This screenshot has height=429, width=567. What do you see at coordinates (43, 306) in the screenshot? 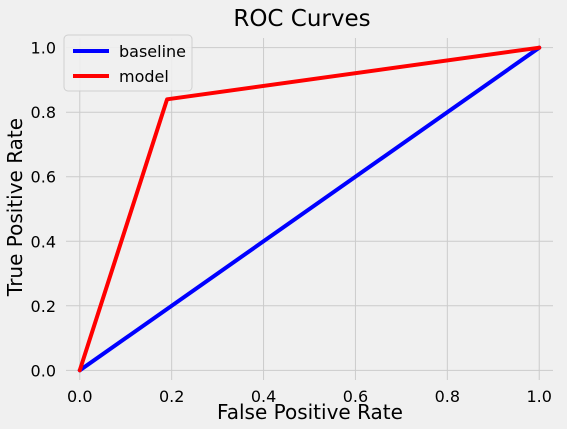
I see `y-tick-label: 0.2` at bounding box center [43, 306].